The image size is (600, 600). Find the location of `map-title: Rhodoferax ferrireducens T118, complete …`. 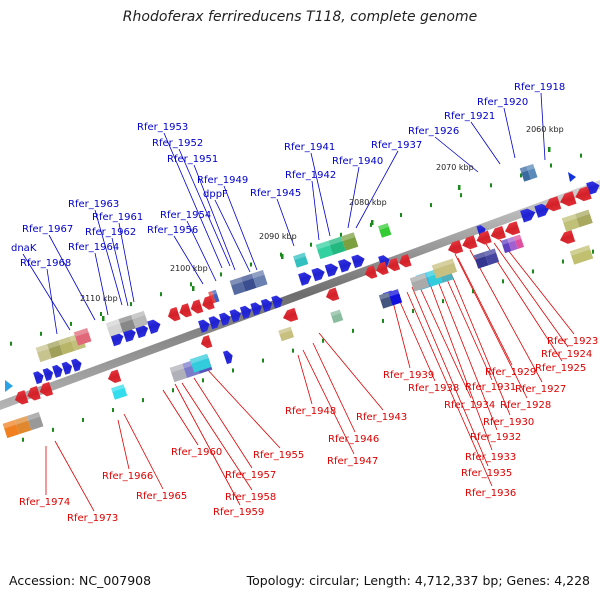

map-title: Rhodoferax ferrireducens T118, complete … is located at coordinates (300, 17).